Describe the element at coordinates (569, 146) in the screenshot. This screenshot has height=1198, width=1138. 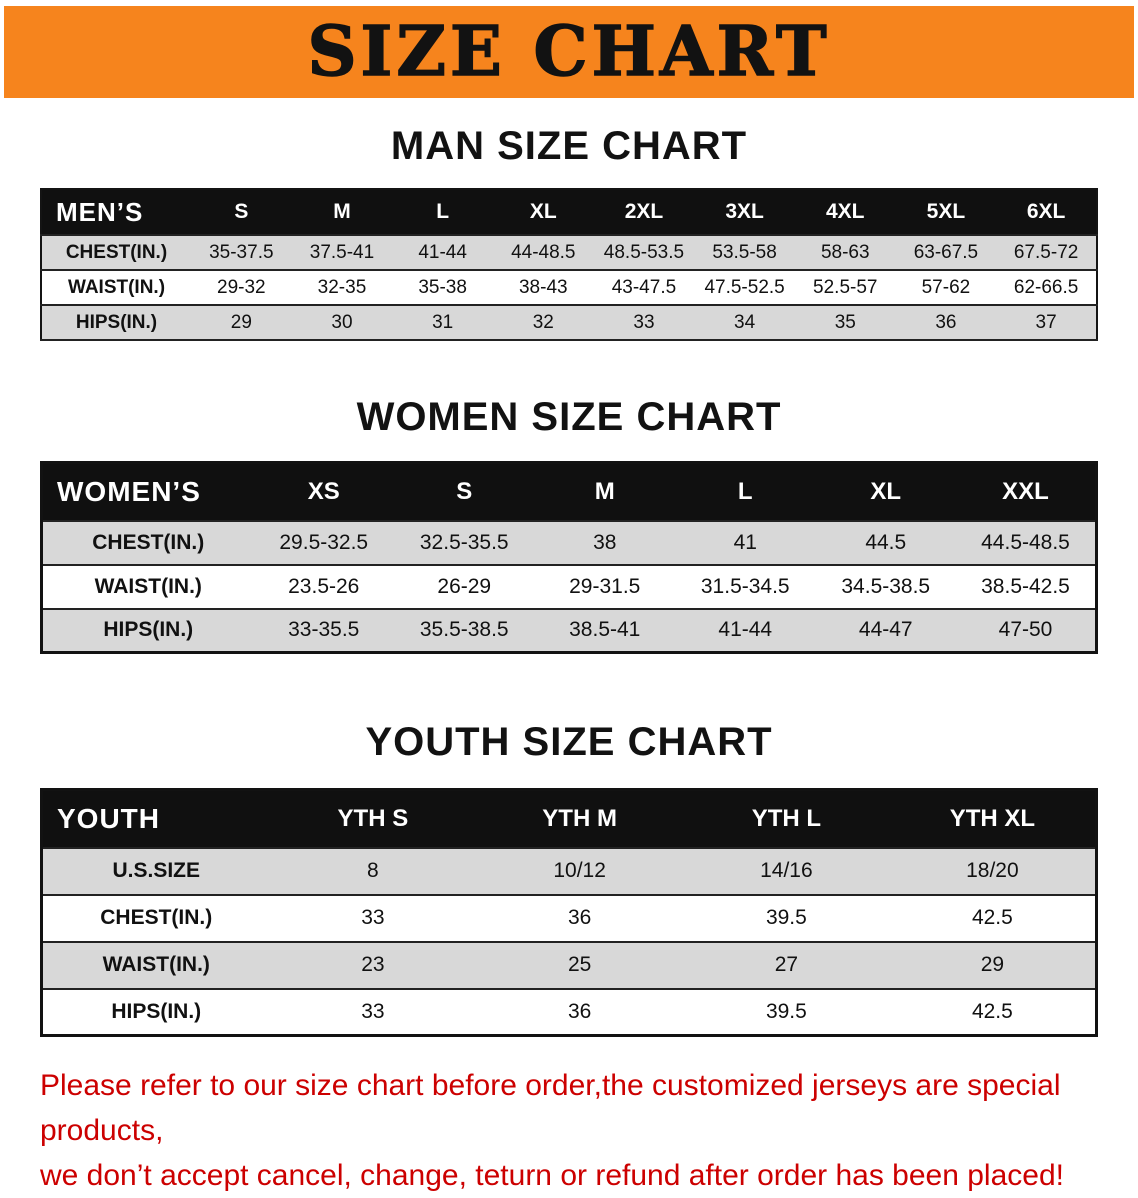
I see `man-size-heading: MAN SIZE CHART` at that location.